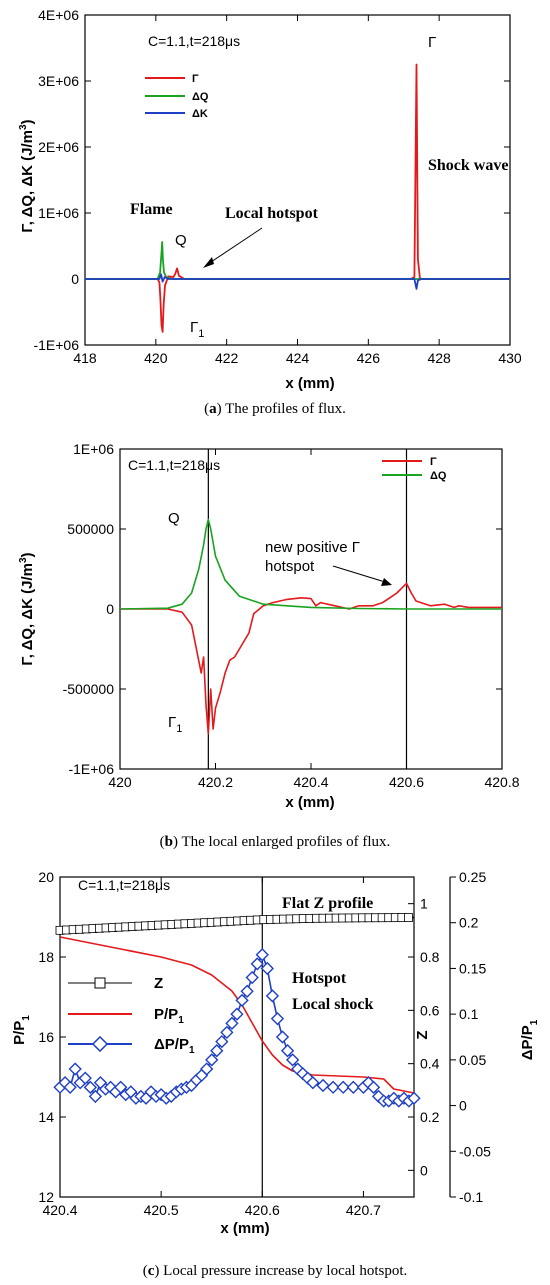 Image resolution: width=550 pixels, height=1285 pixels. What do you see at coordinates (319, 978) in the screenshot?
I see `annotation-c-hotspot: Hotspot` at bounding box center [319, 978].